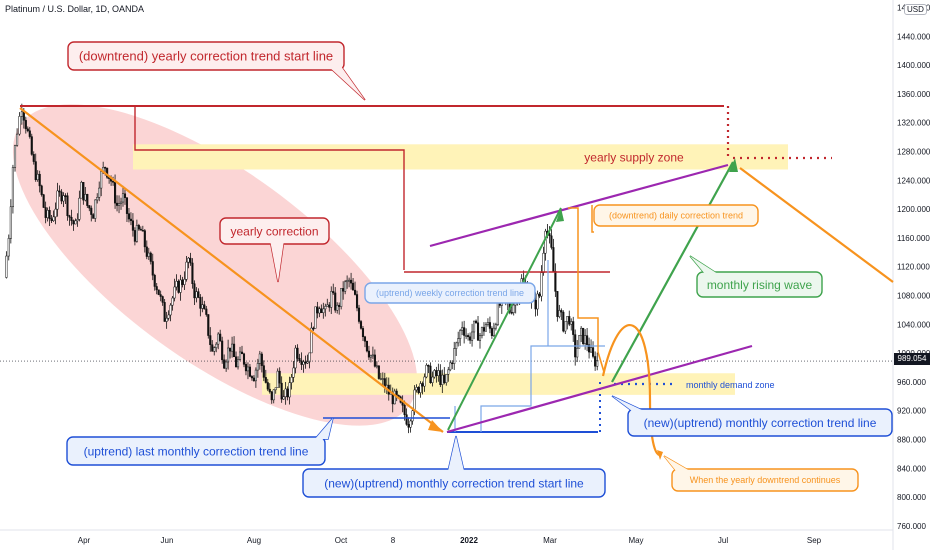 The height and width of the screenshot is (555, 932). What do you see at coordinates (634, 158) in the screenshot?
I see `yearly-supply-zone-label: yearly supply zone` at bounding box center [634, 158].